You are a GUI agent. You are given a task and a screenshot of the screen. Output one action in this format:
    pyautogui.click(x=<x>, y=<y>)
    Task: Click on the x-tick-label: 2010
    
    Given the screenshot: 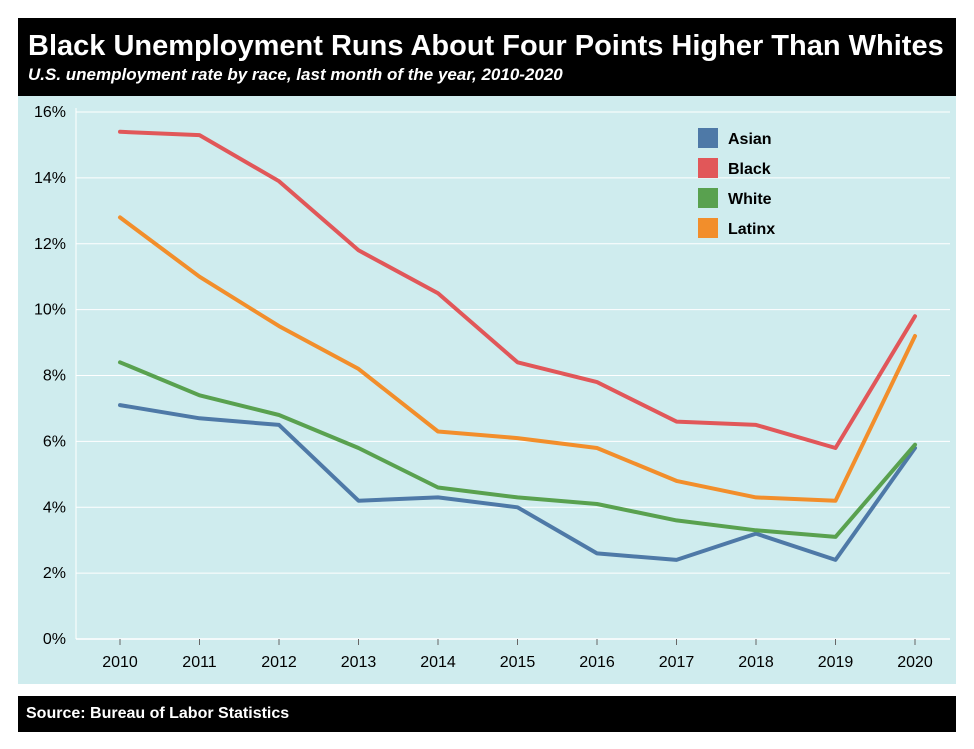 What is the action you would take?
    pyautogui.click(x=120, y=662)
    